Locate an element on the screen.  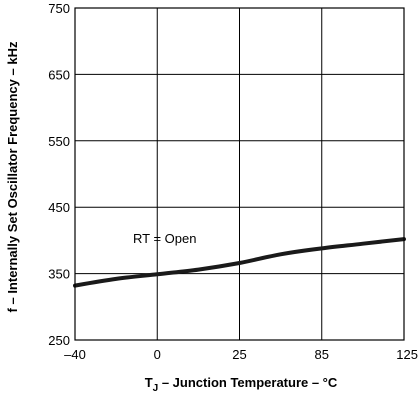
y-tick-label: 350 is located at coordinates (59, 274).